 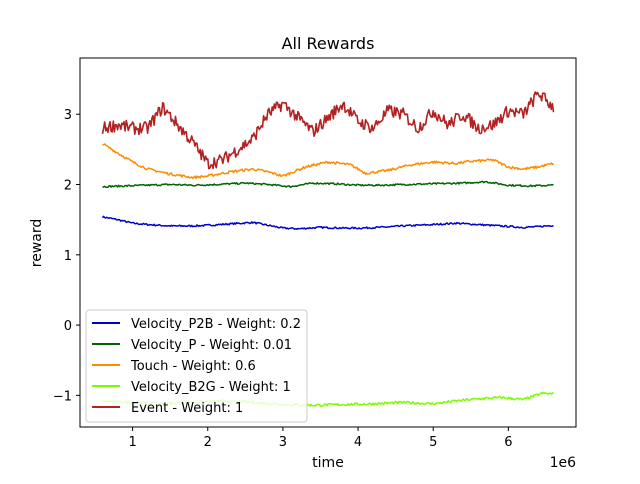 I want to click on y-axis-label: reward, so click(x=37, y=243).